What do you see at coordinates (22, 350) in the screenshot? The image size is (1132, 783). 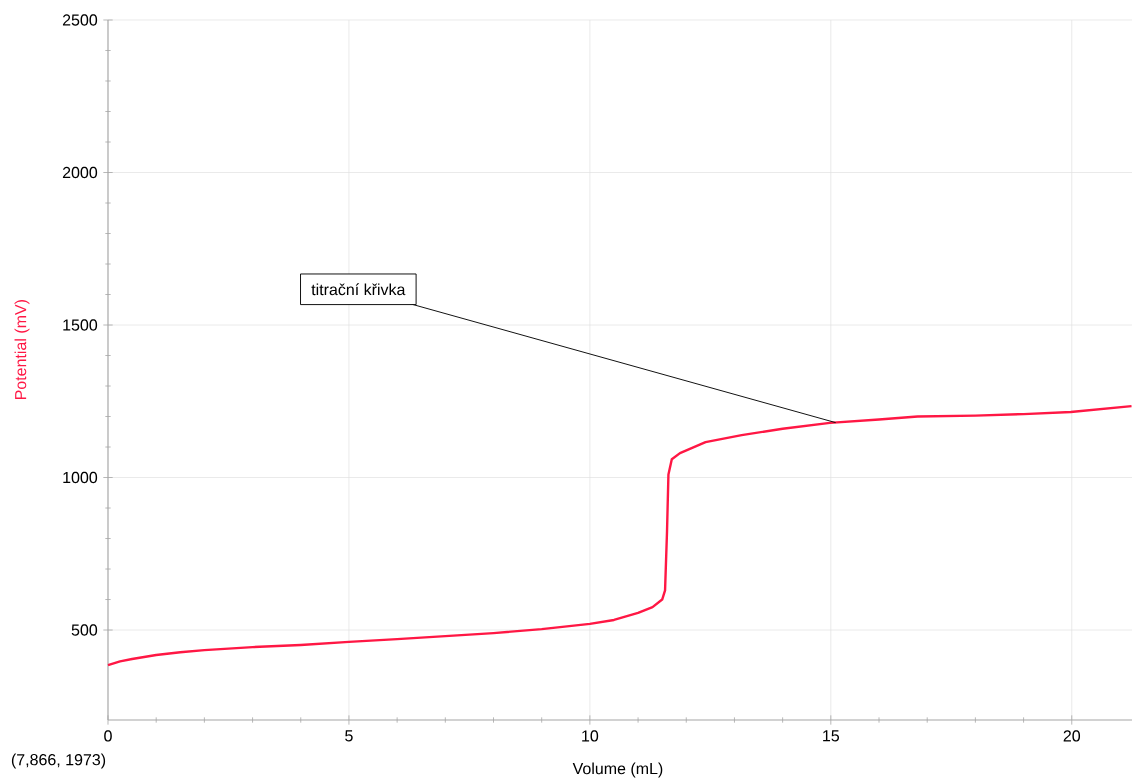 I see `y-axis-title: Potential (mV)` at bounding box center [22, 350].